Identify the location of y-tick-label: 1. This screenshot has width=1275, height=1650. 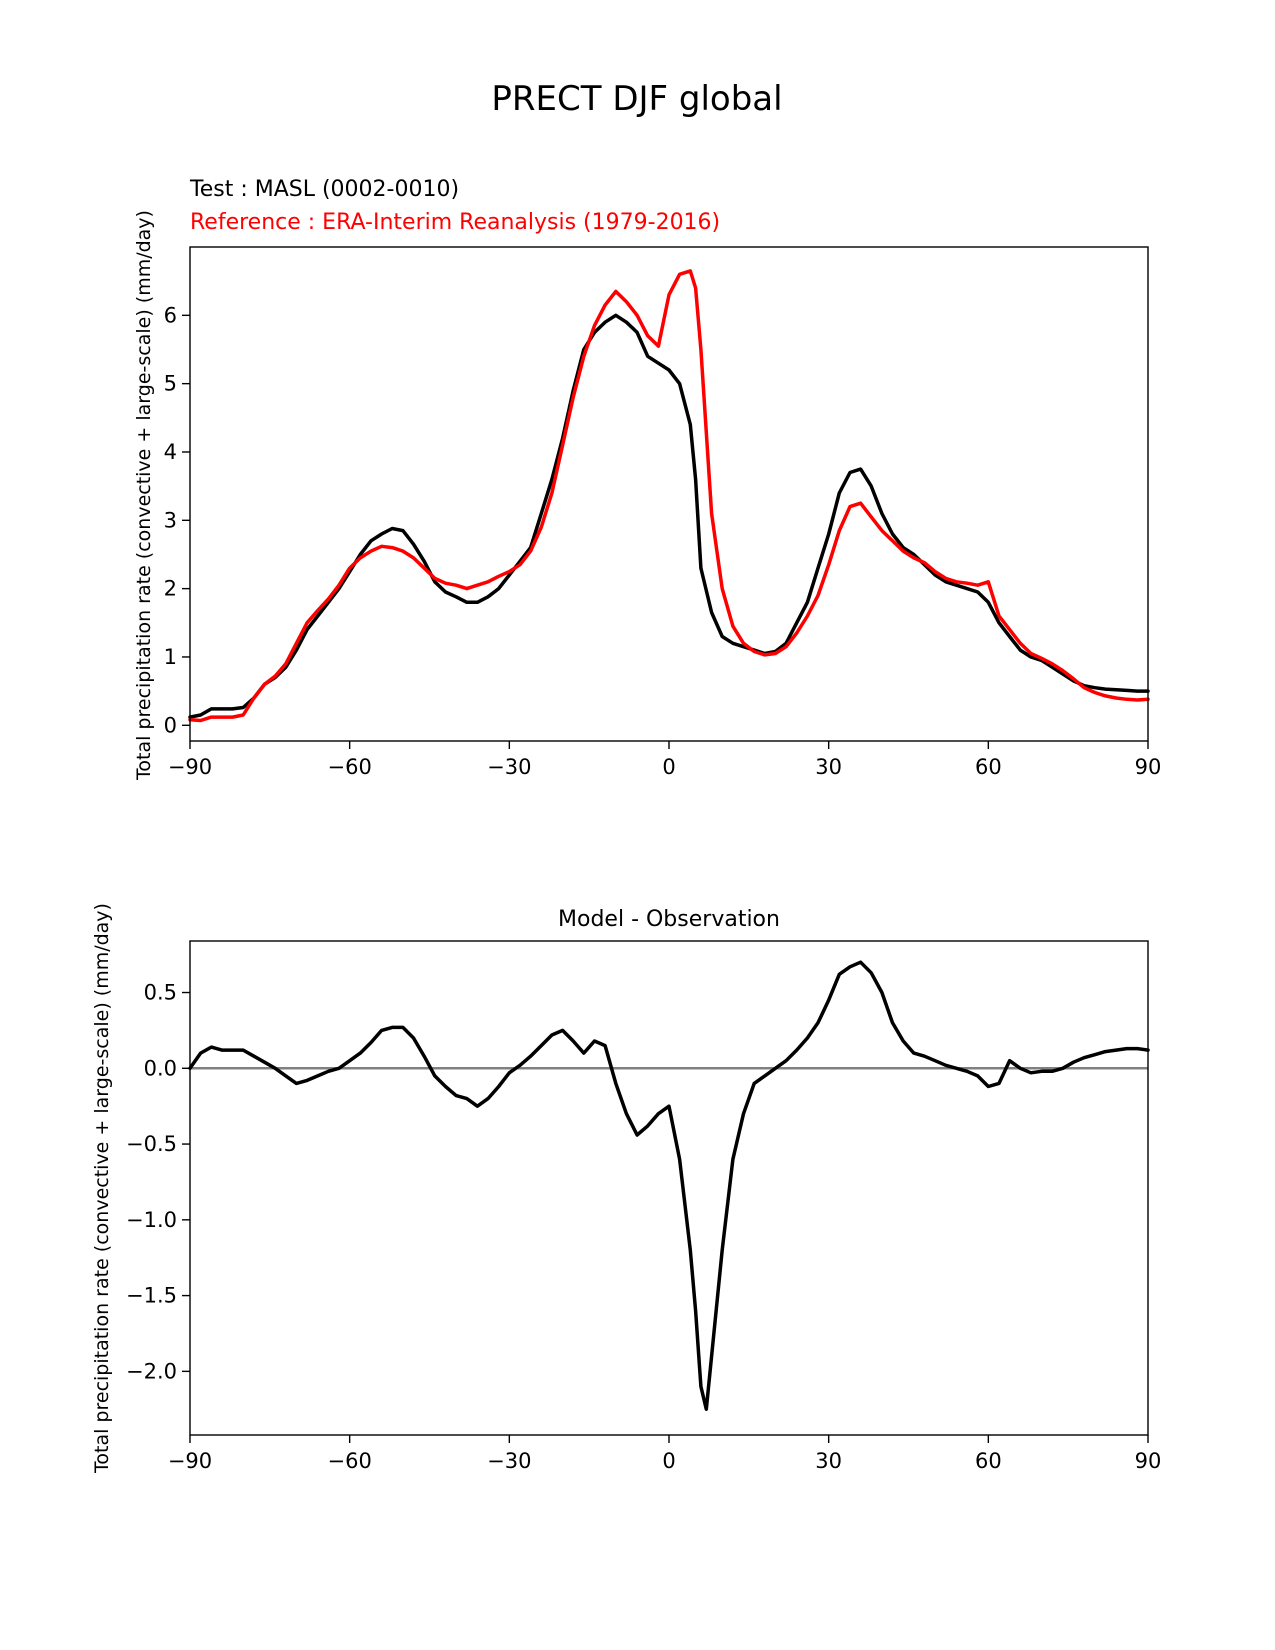
(170, 657).